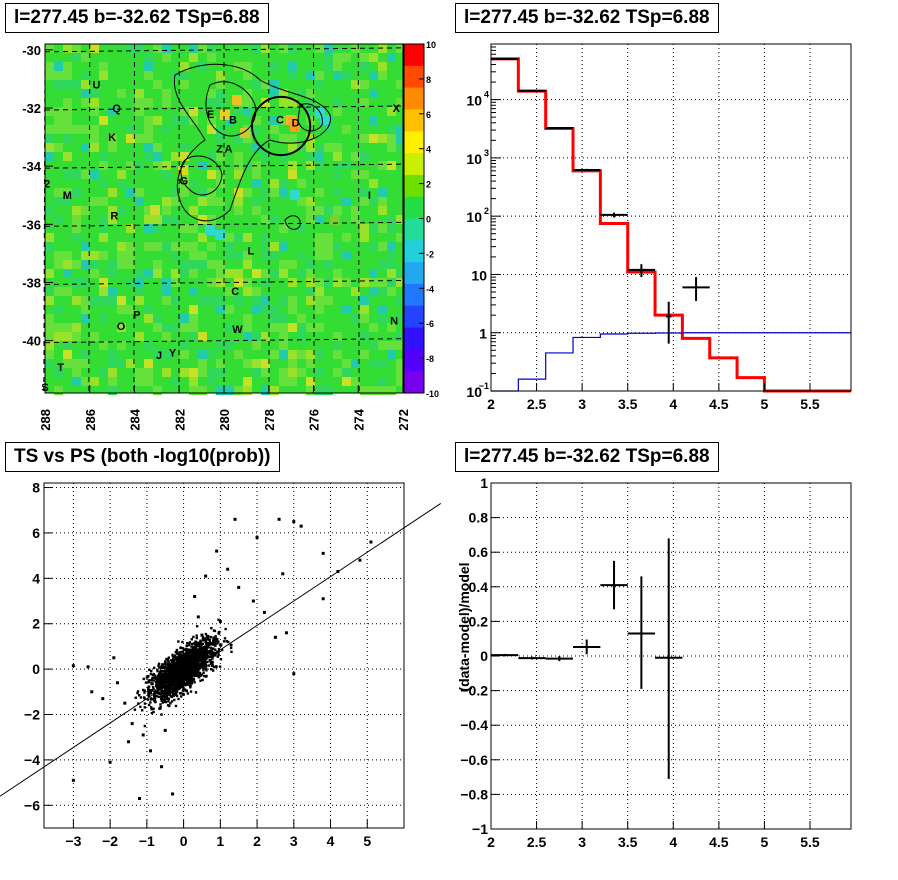  What do you see at coordinates (430, 254) in the screenshot?
I see `colorbar-tick-label: -2` at bounding box center [430, 254].